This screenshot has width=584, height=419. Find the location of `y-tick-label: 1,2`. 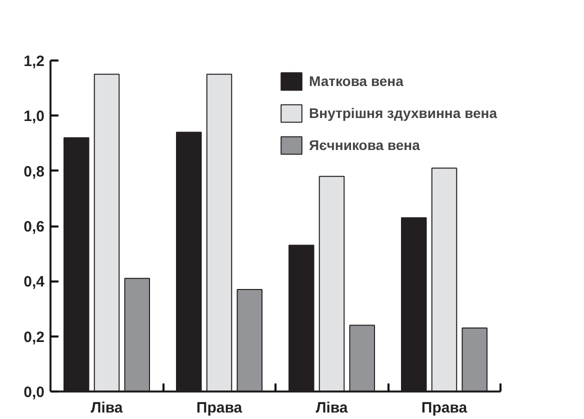

y-tick-label: 1,2 is located at coordinates (34, 61).